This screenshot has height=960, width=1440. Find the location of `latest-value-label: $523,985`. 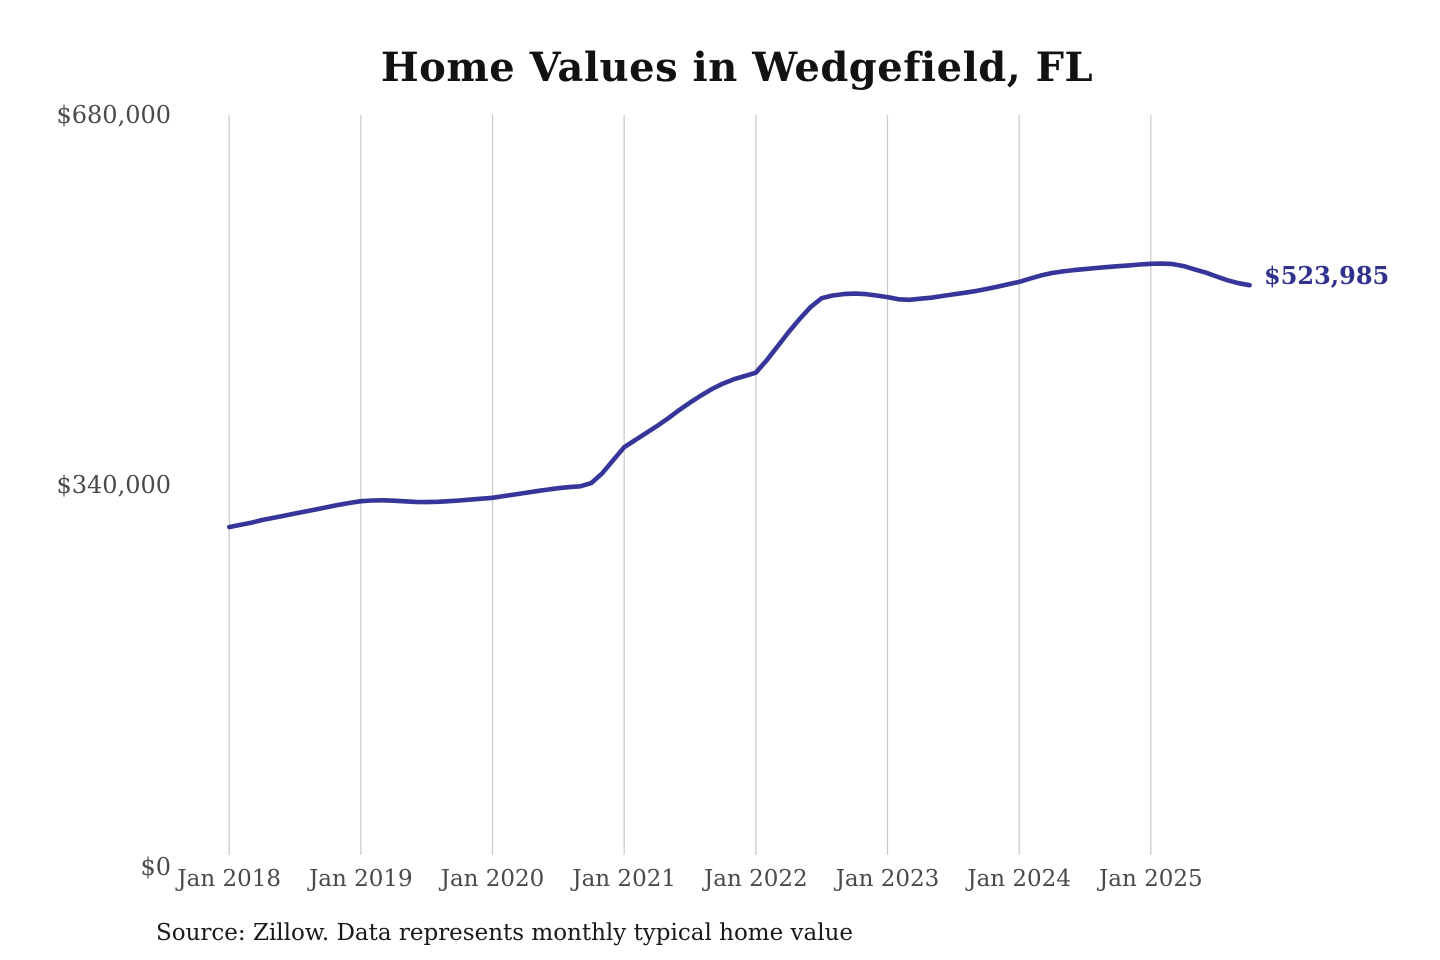

latest-value-label: $523,985 is located at coordinates (1327, 275).